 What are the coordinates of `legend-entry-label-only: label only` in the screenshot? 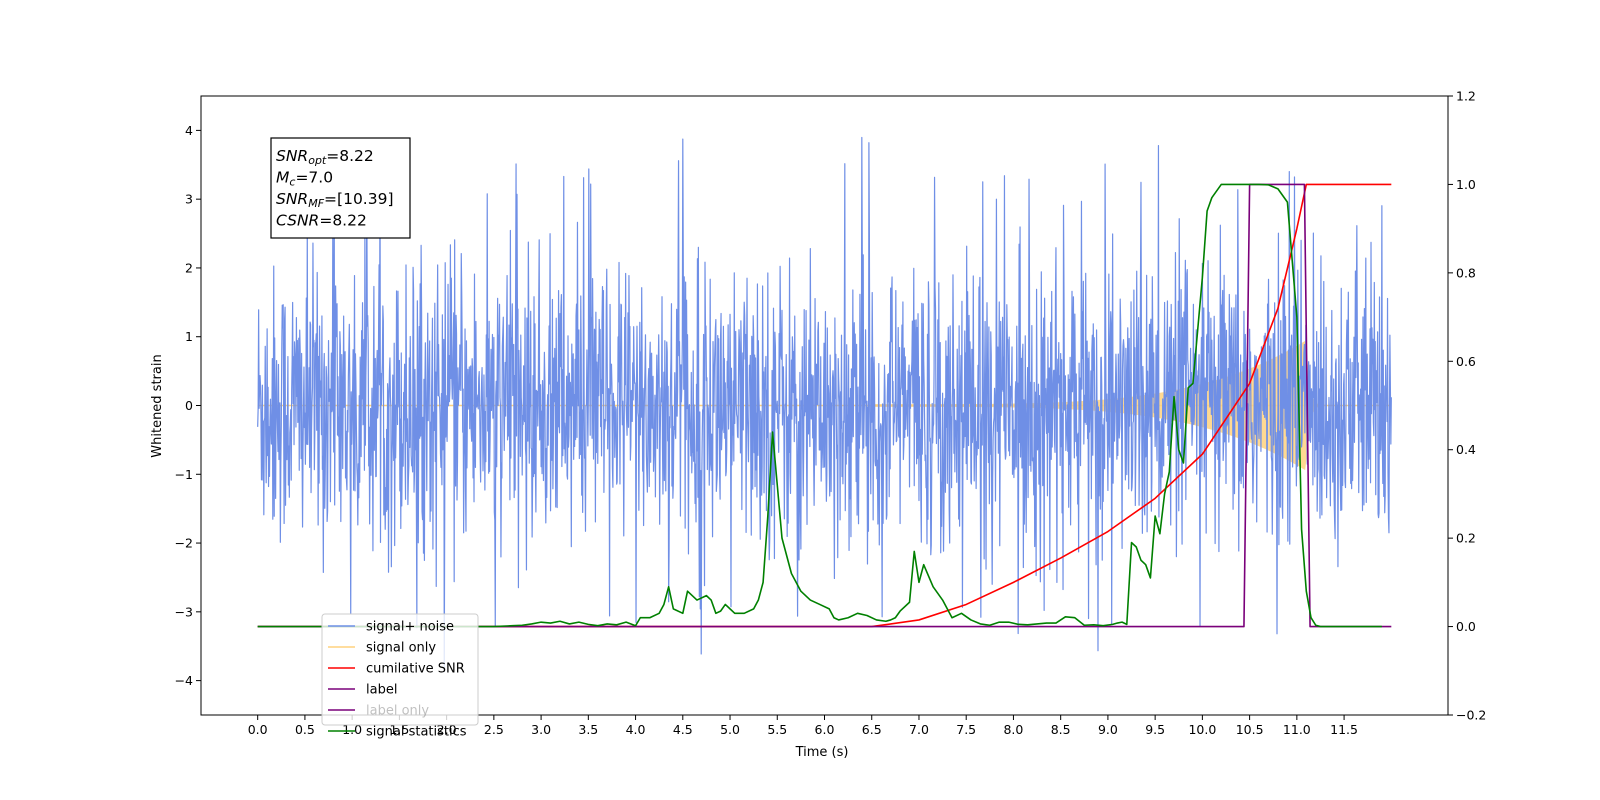 It's located at (378, 711).